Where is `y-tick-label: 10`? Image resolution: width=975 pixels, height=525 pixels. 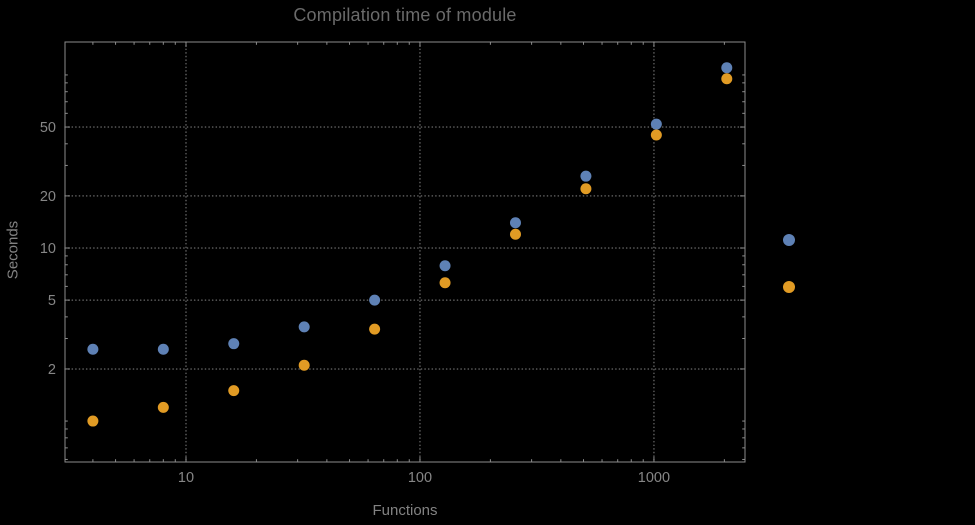 y-tick-label: 10 is located at coordinates (48, 249).